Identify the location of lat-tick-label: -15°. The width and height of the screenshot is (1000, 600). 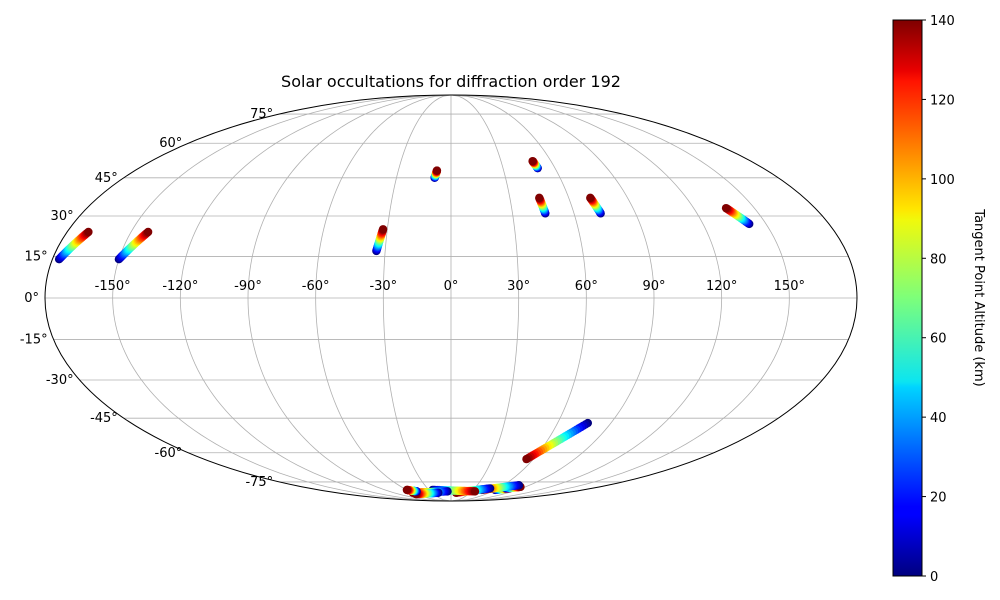
(34, 340).